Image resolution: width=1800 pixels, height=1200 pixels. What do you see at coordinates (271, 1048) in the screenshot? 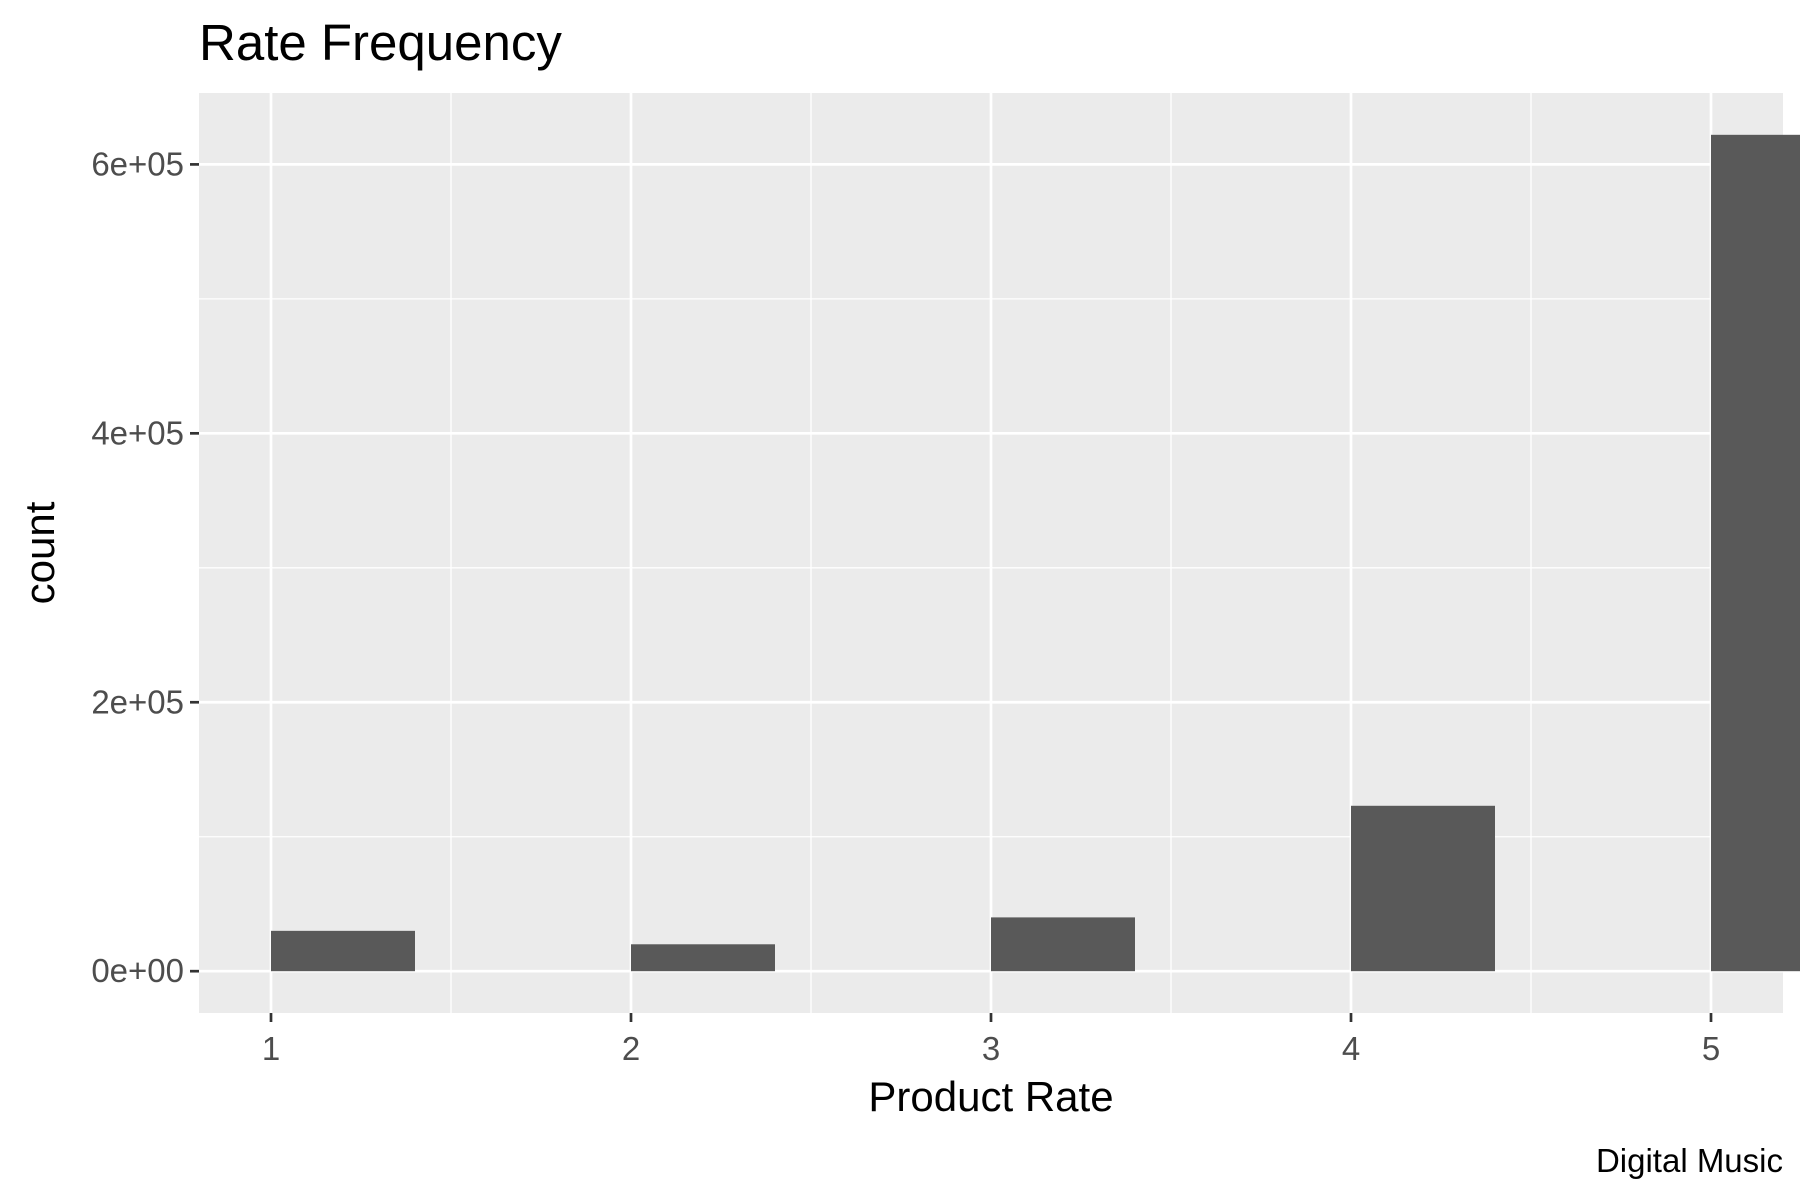
I see `x-tick-label: 1` at bounding box center [271, 1048].